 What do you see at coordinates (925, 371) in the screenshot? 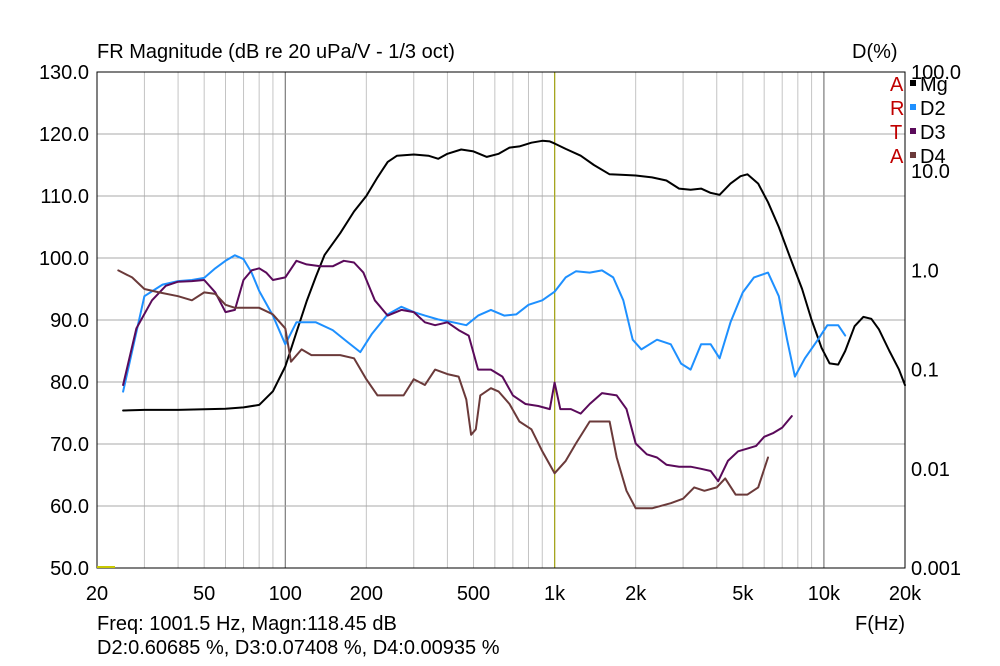
I see `right-tick-label: 0.1` at bounding box center [925, 371].